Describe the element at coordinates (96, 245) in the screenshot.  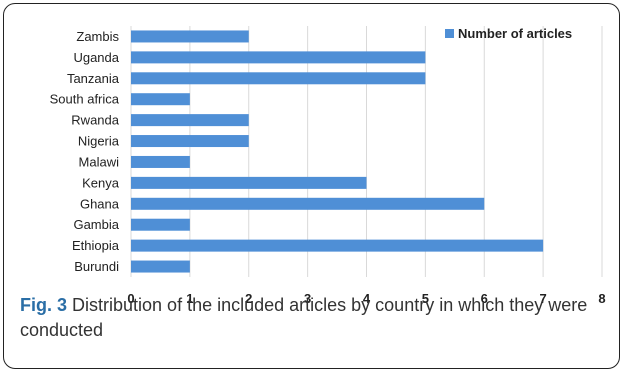
I see `category-label: Ethiopia` at that location.